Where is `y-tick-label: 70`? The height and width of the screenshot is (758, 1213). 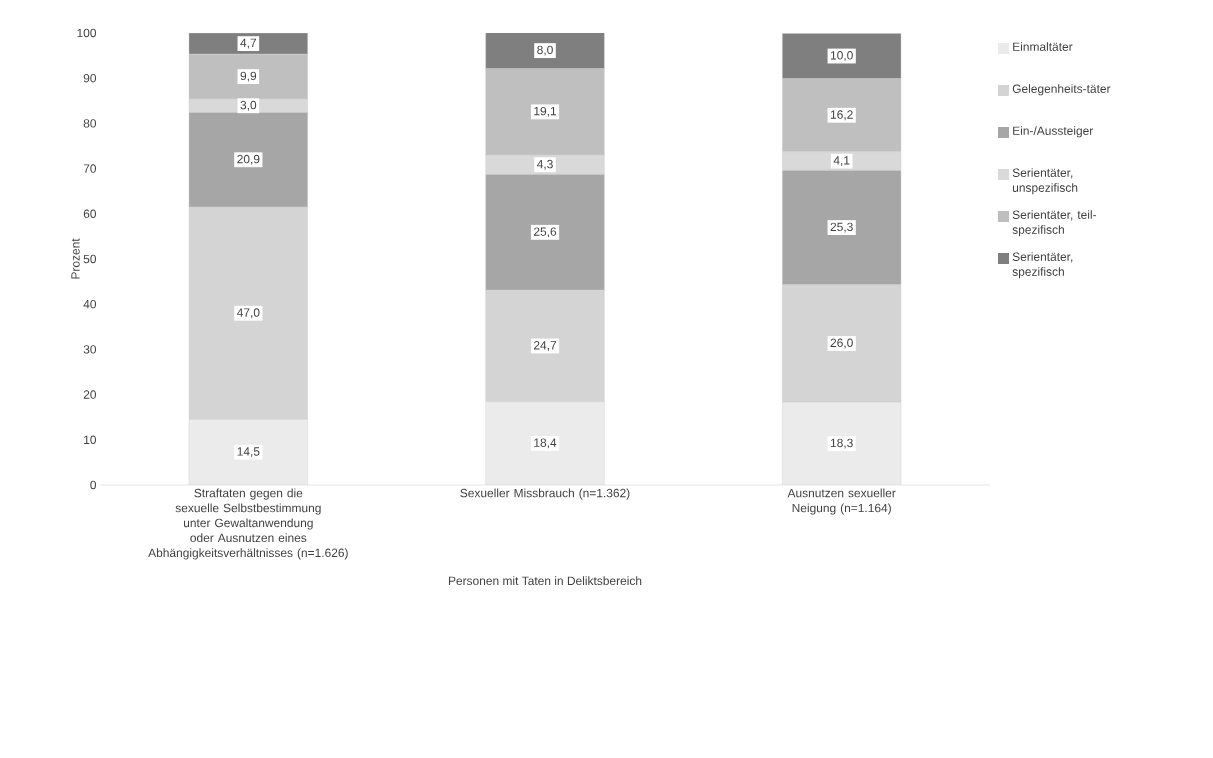 y-tick-label: 70 is located at coordinates (90, 168).